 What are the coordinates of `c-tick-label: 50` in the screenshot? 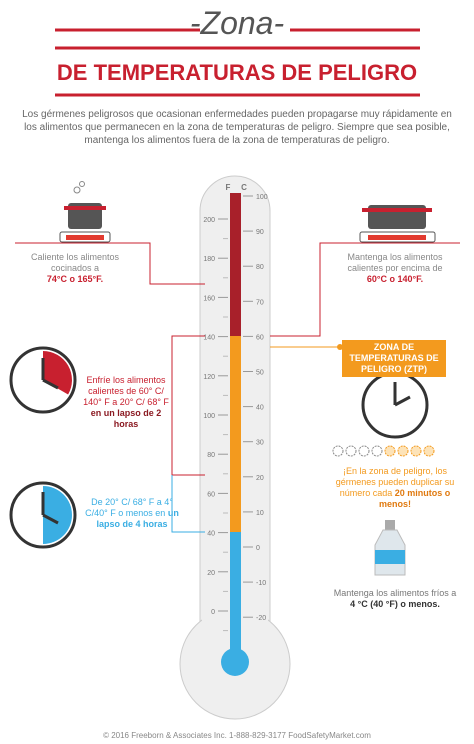 It's located at (260, 373).